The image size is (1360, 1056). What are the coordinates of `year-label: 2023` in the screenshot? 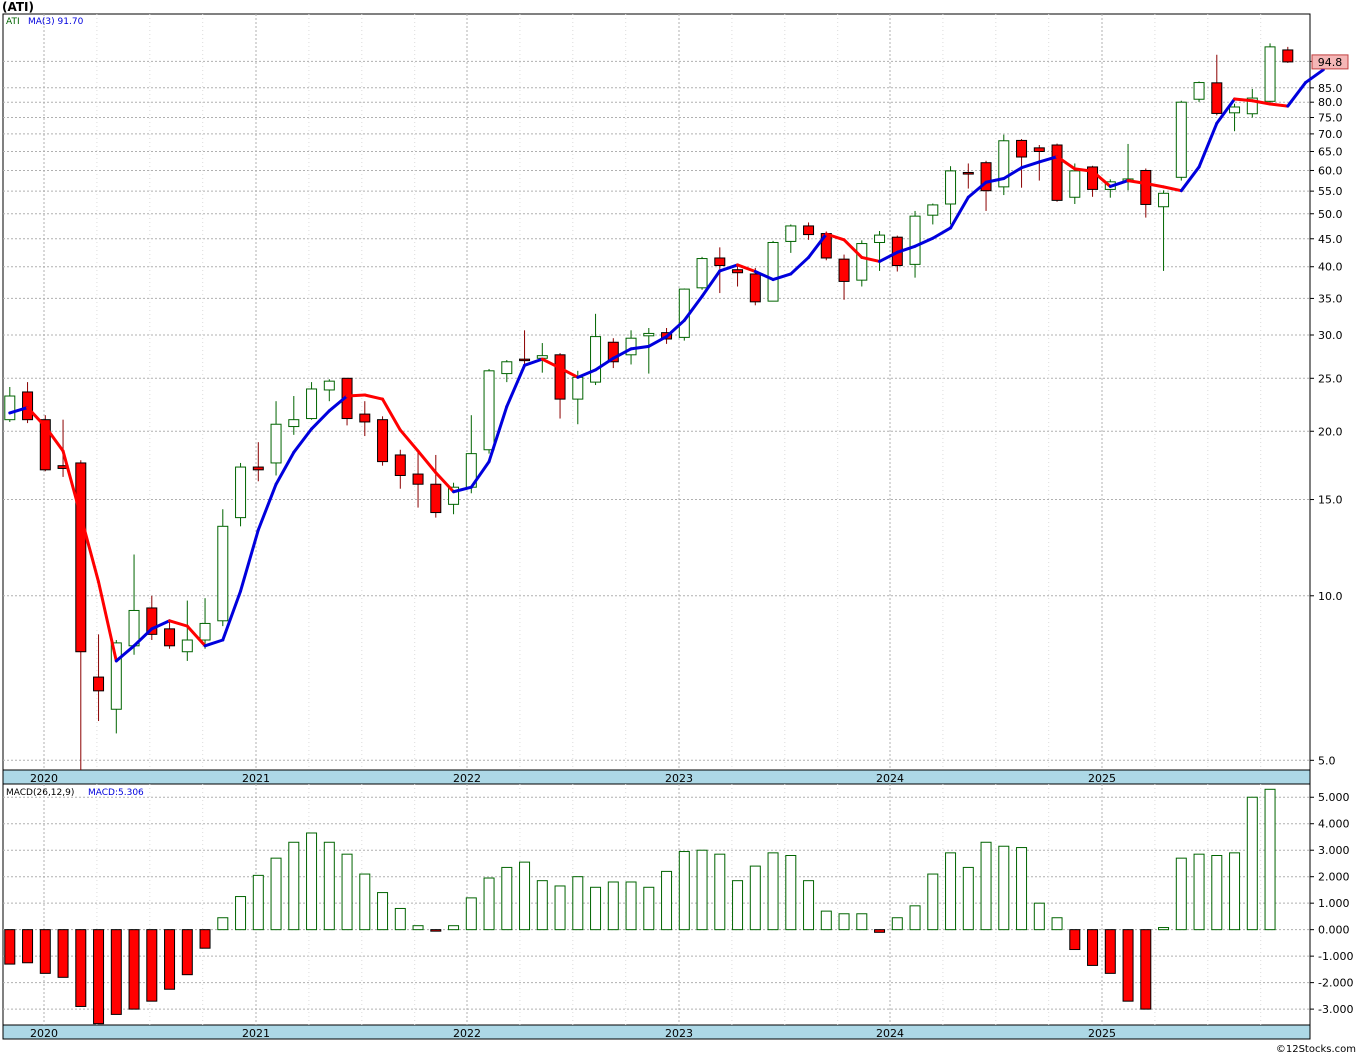 It's located at (679, 1033).